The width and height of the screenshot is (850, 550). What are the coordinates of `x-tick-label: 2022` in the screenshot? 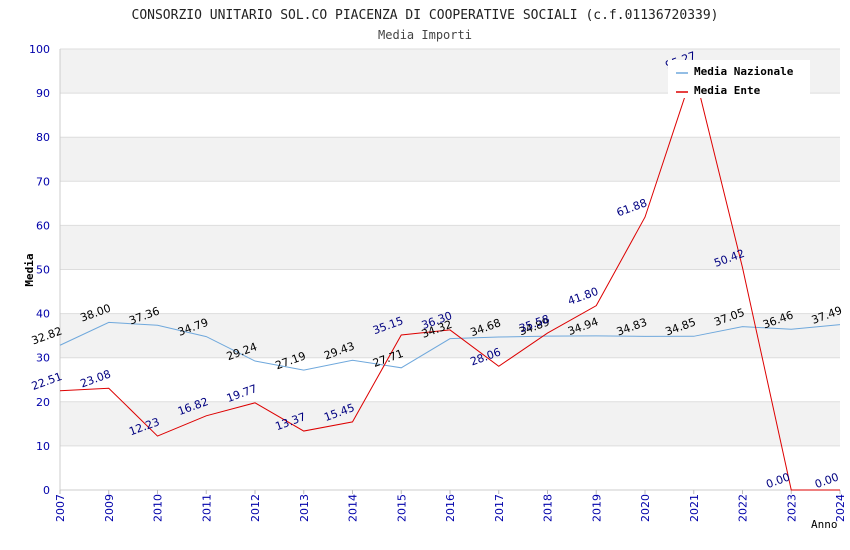 It's located at (743, 508).